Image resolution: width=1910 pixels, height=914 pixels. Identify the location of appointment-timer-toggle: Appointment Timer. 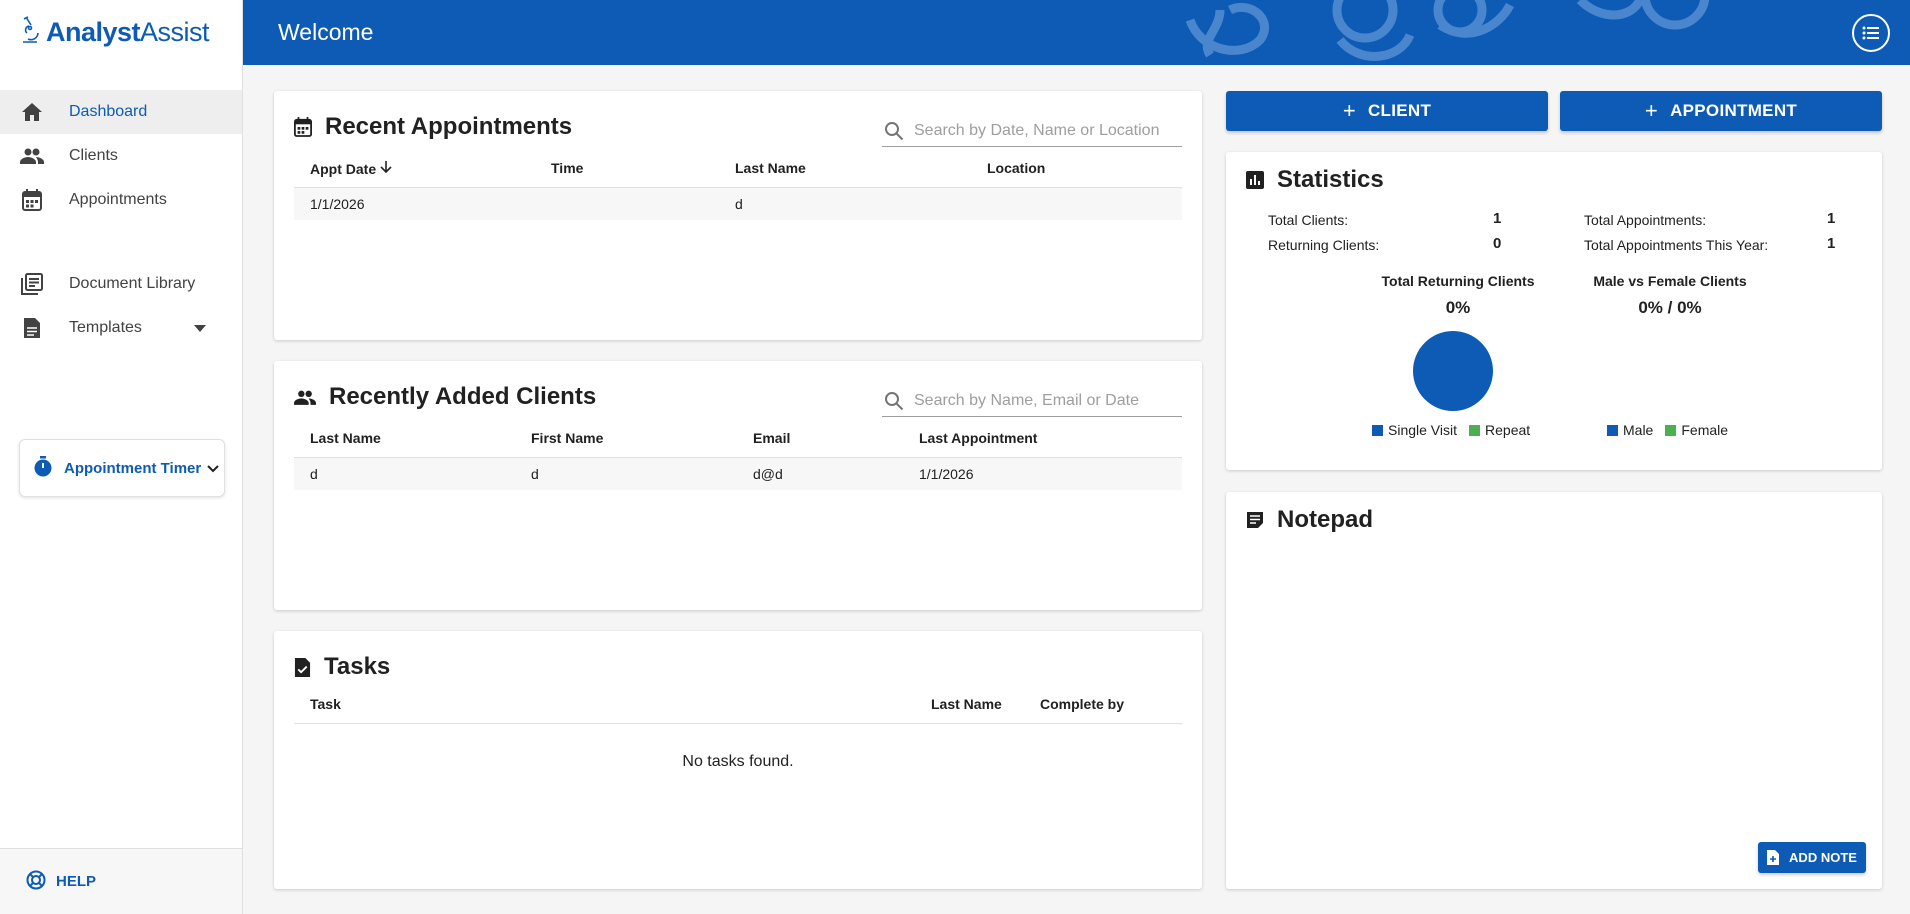
(122, 468).